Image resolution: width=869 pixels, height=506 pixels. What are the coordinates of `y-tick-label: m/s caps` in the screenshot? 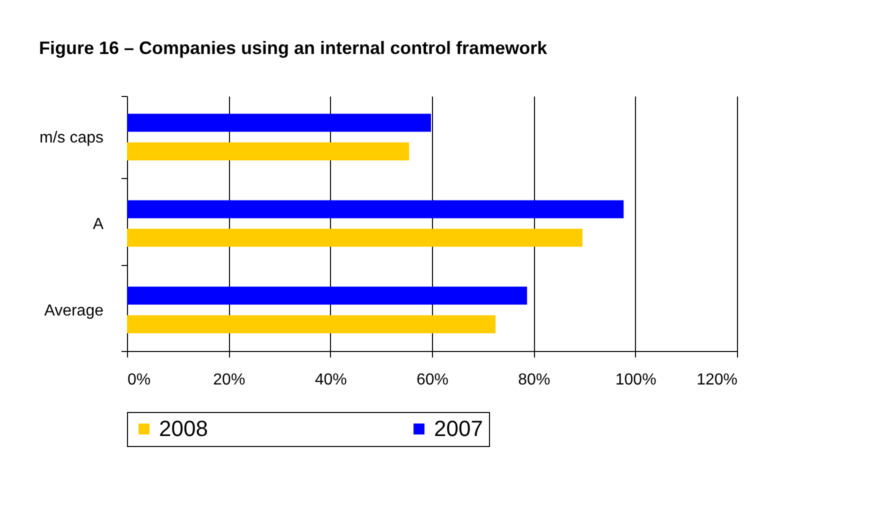 It's located at (71, 138).